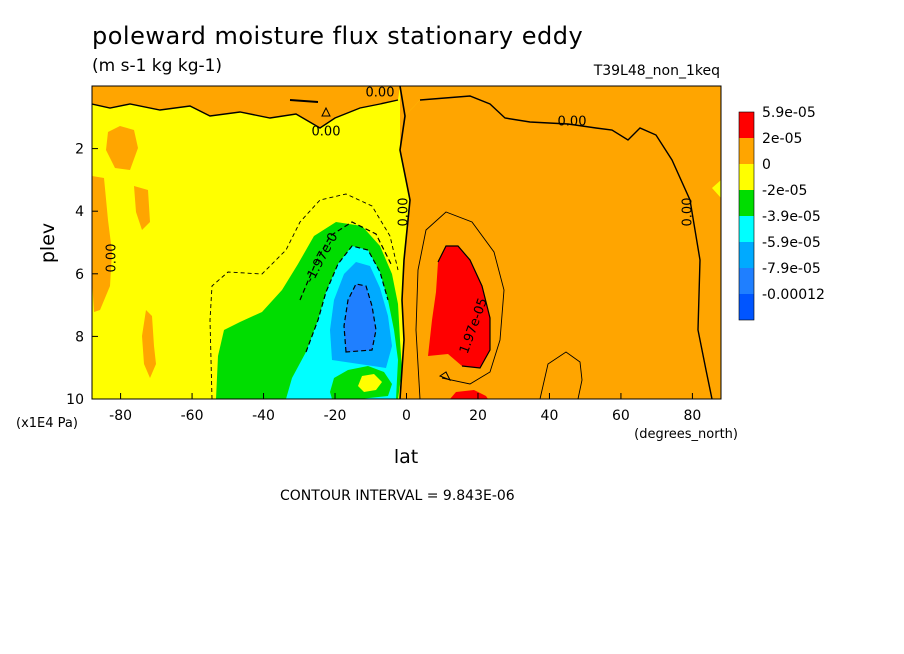 This screenshot has height=654, width=904. I want to click on legend-label: 0, so click(766, 165).